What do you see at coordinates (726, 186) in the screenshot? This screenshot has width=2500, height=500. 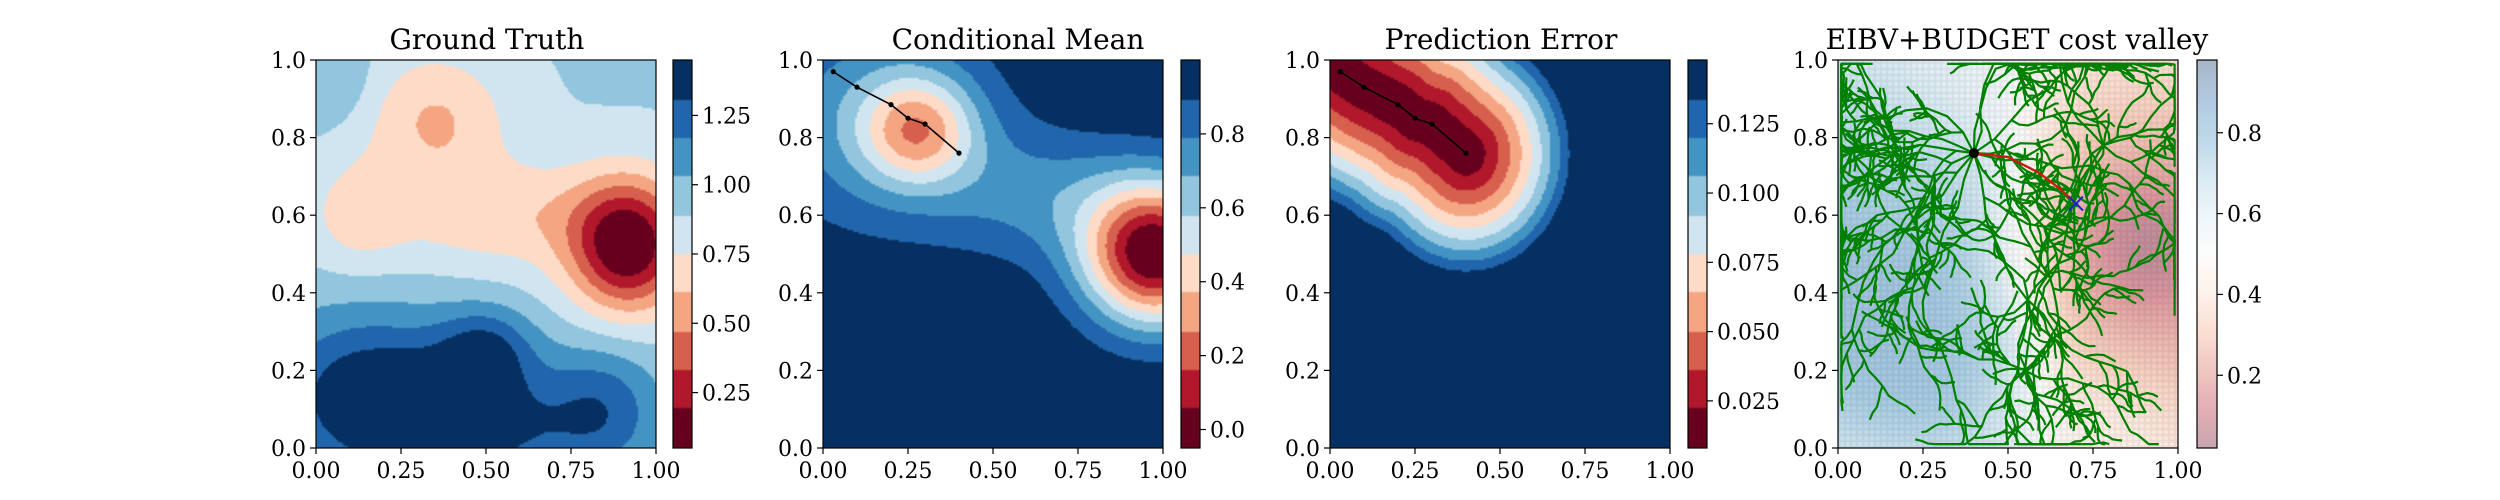 I see `colorbar-tick-label: 1.00` at bounding box center [726, 186].